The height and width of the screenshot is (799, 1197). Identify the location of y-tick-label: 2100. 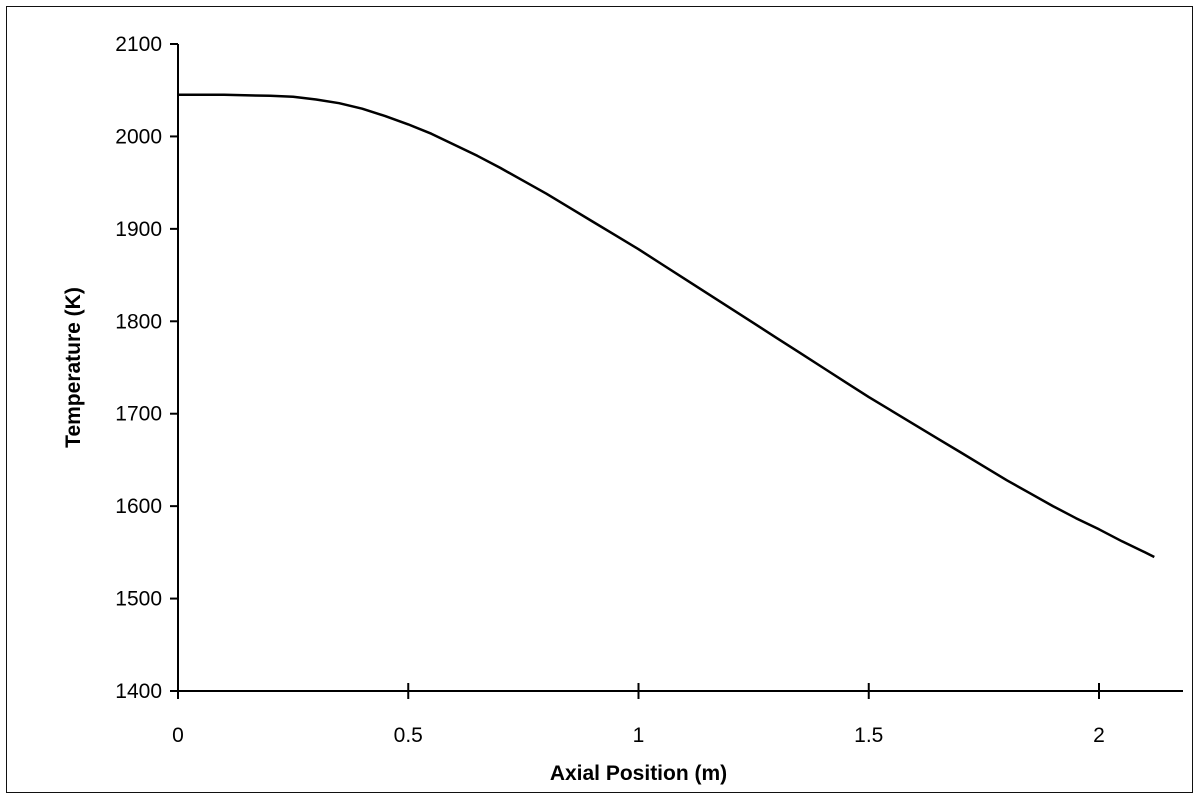
(138, 44).